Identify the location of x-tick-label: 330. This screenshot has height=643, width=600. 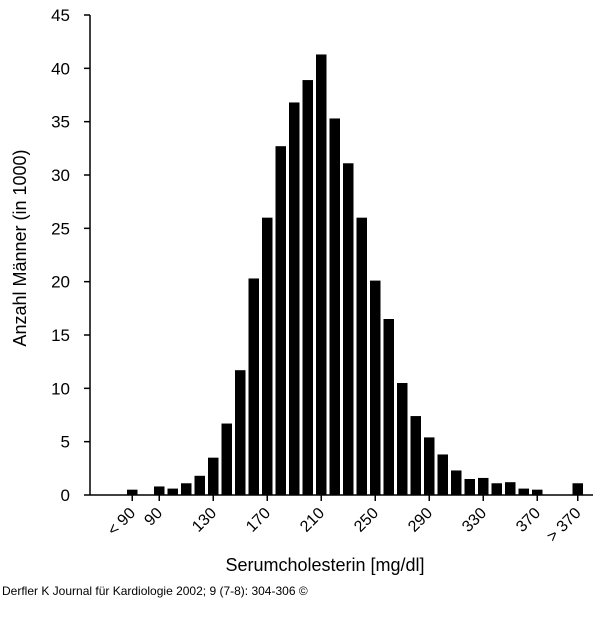
(474, 520).